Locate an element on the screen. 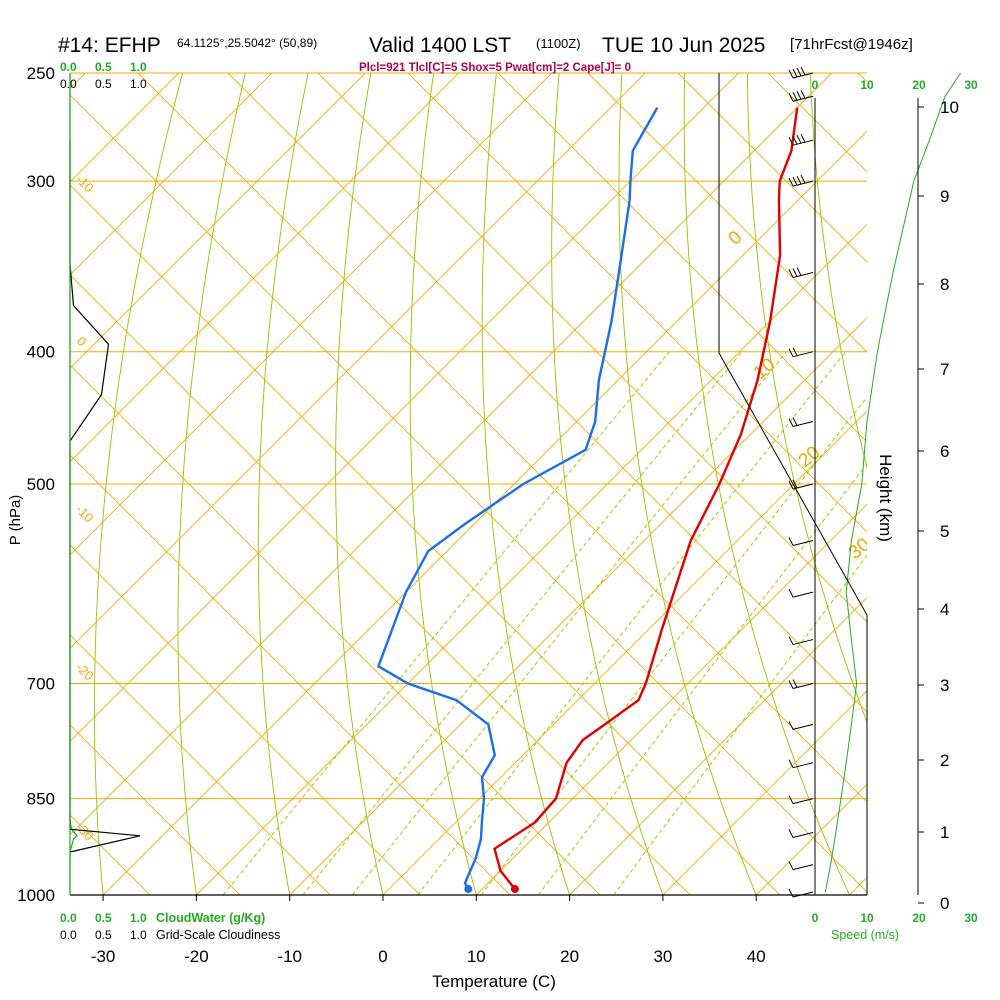 The image size is (1000, 1000). valid-date: TUE 10 Jun 2025 is located at coordinates (683, 45).